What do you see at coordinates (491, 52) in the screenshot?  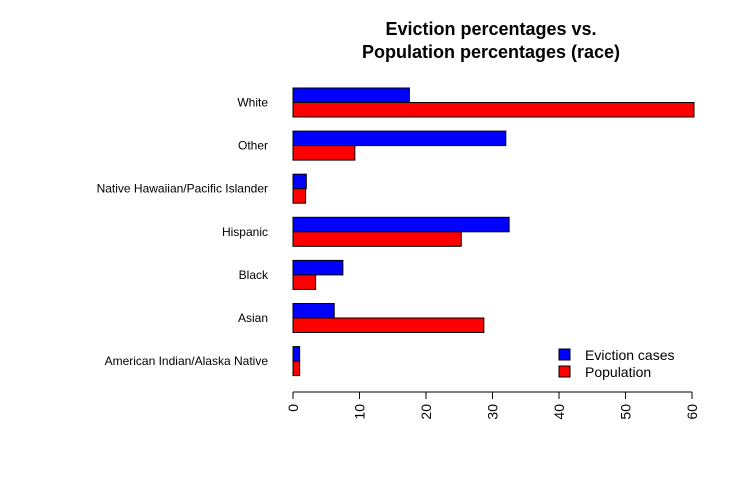 I see `chart-title-line-2: Population percentages (race)` at bounding box center [491, 52].